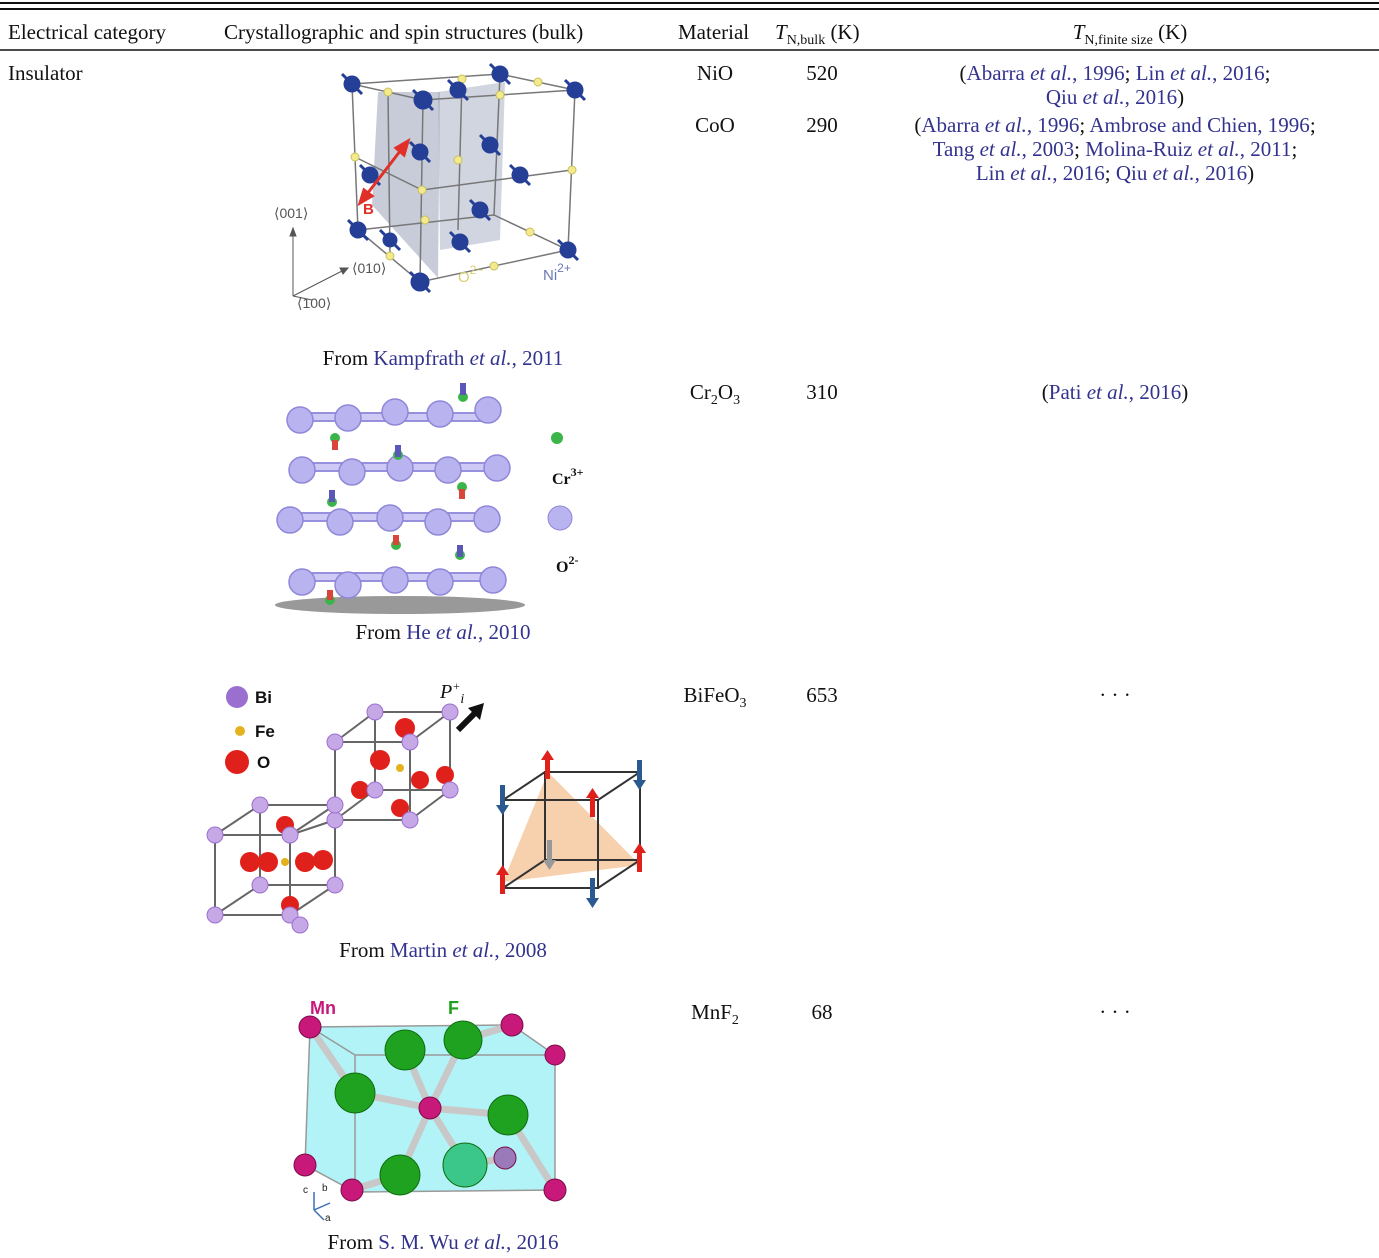 The height and width of the screenshot is (1258, 1379). Describe the element at coordinates (1118, 40) in the screenshot. I see `text-run: N,finite size` at that location.